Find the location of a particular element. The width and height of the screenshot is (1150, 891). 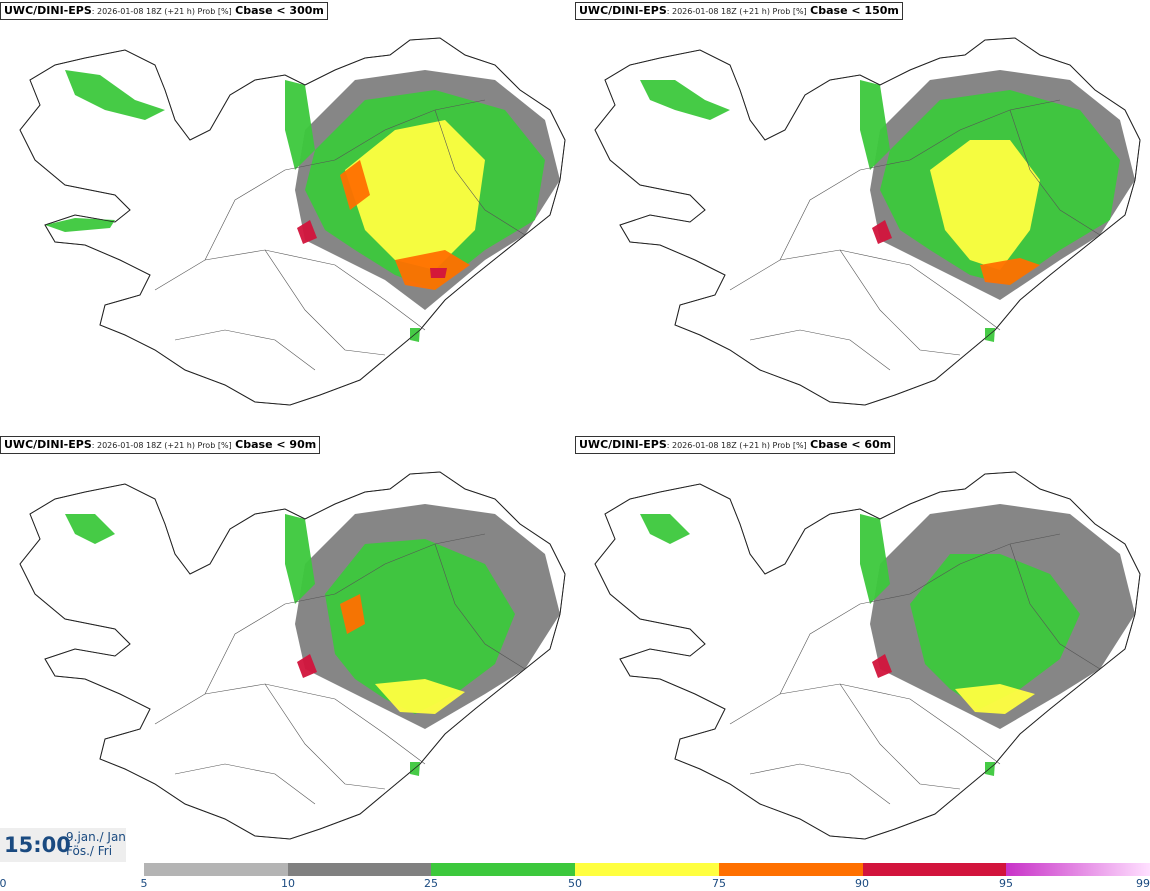

probability-colorbar is located at coordinates (647, 869).